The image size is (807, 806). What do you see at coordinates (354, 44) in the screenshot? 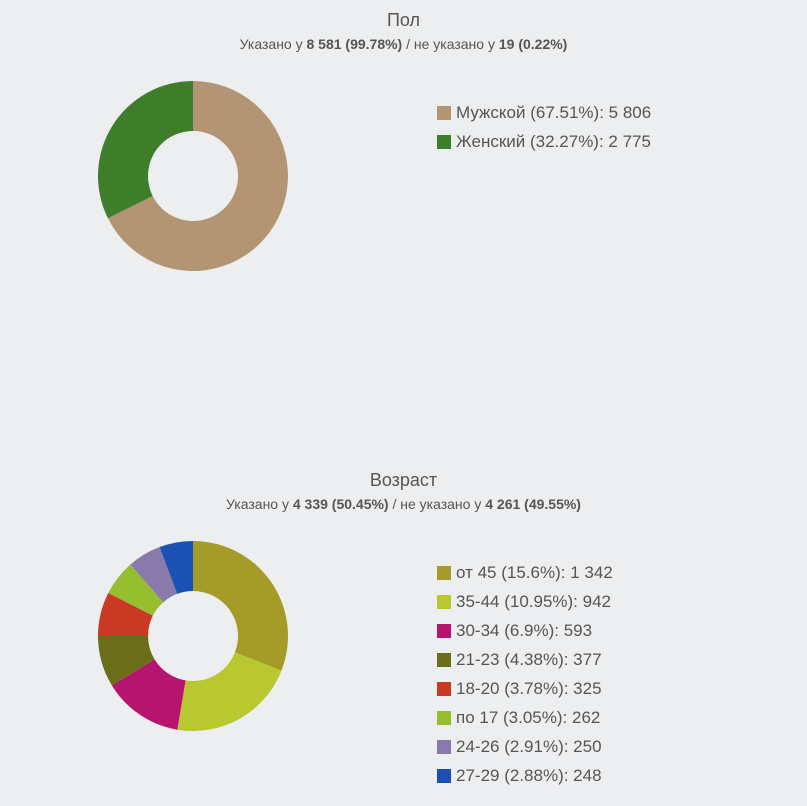
I see `subtitle-specified: 8 581 (99.78%)` at bounding box center [354, 44].